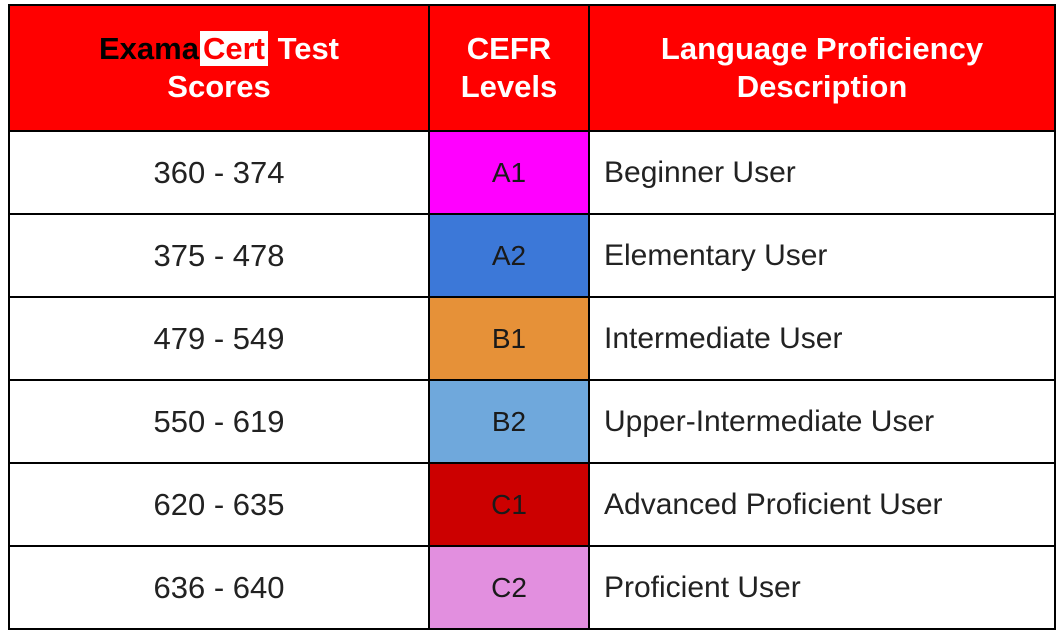  What do you see at coordinates (509, 48) in the screenshot?
I see `header-cefr-levels-line1: CEFR` at bounding box center [509, 48].